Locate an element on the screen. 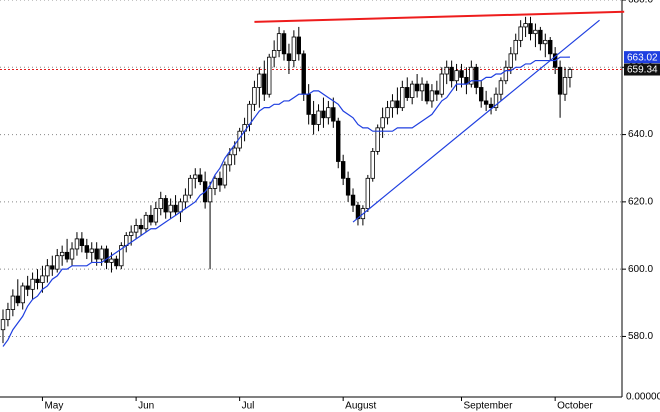 The image size is (660, 412). y-tick-label: 580.0 is located at coordinates (640, 336).